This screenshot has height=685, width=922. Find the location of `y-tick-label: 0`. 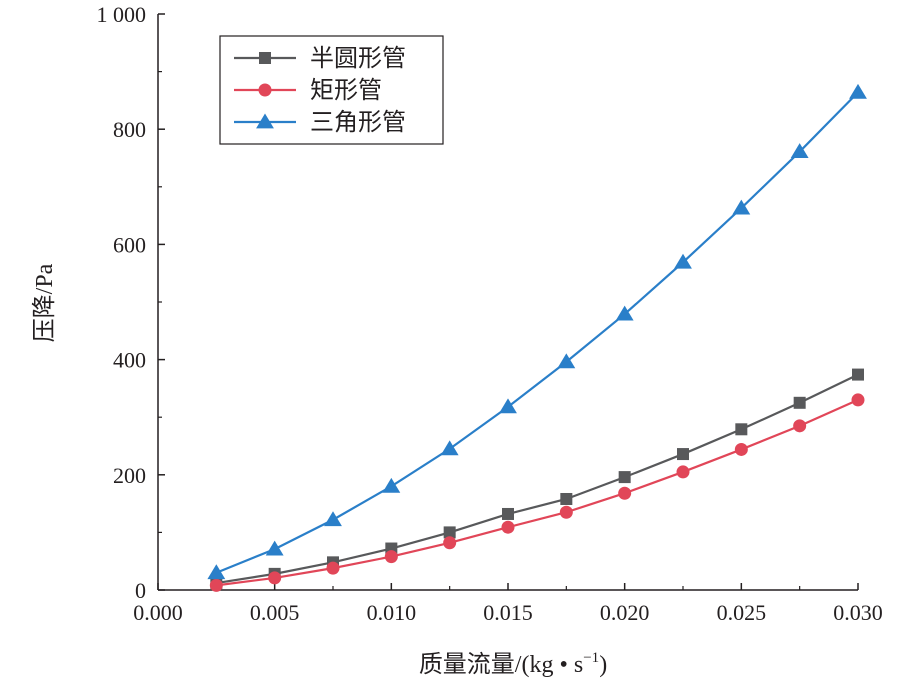

y-tick-label: 0 is located at coordinates (140, 590).